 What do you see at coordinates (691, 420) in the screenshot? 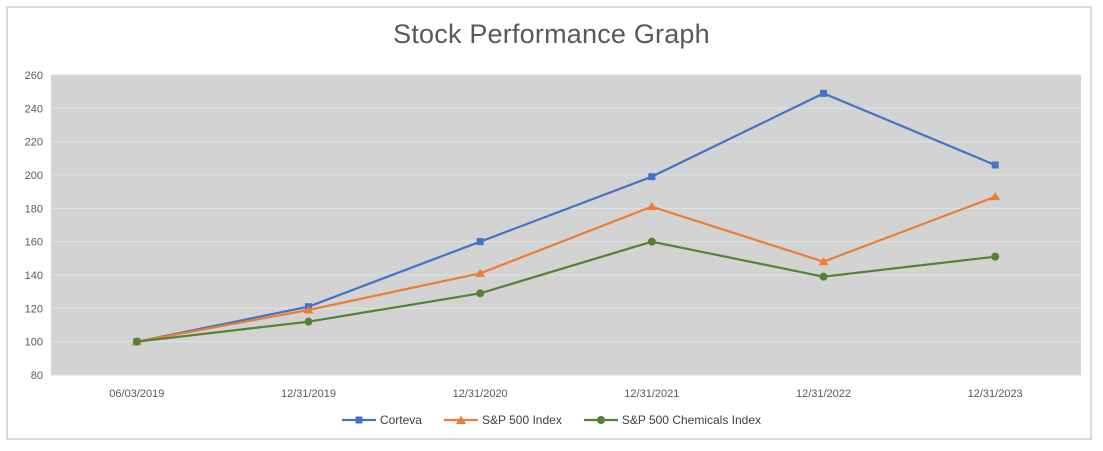
I see `legend-label: S&P 500 Chemicals Index` at bounding box center [691, 420].